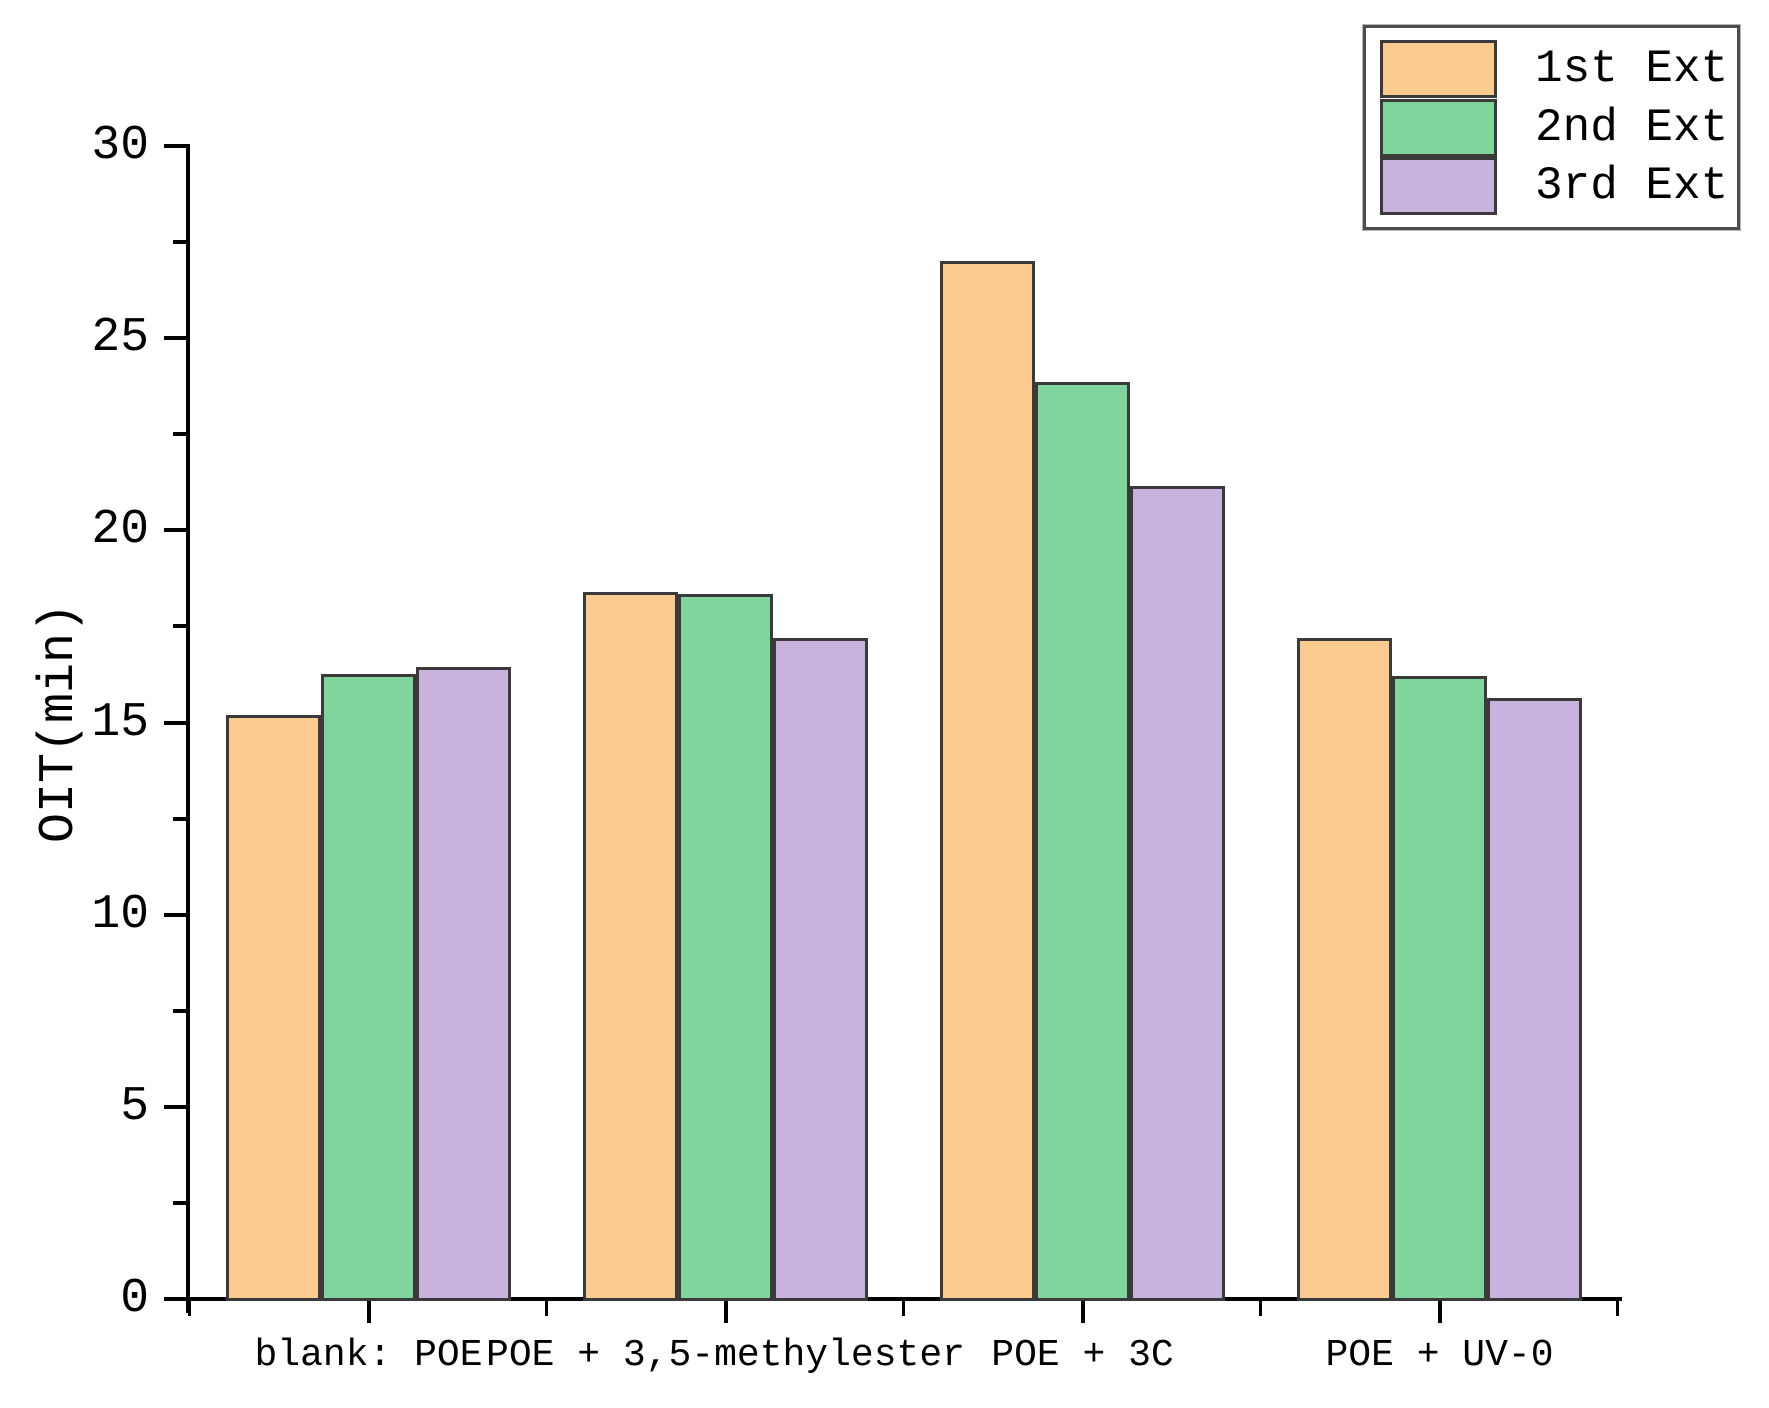 Image resolution: width=1769 pixels, height=1408 pixels. Describe the element at coordinates (725, 947) in the screenshot. I see `bar-2nd-cat2` at that location.